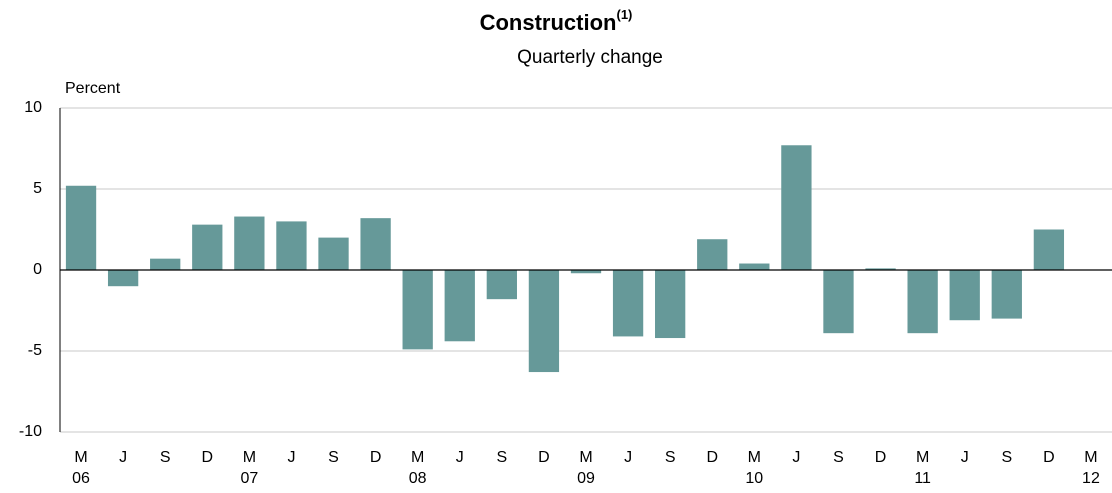 This screenshot has height=493, width=1112. I want to click on x-year-label: 09, so click(586, 478).